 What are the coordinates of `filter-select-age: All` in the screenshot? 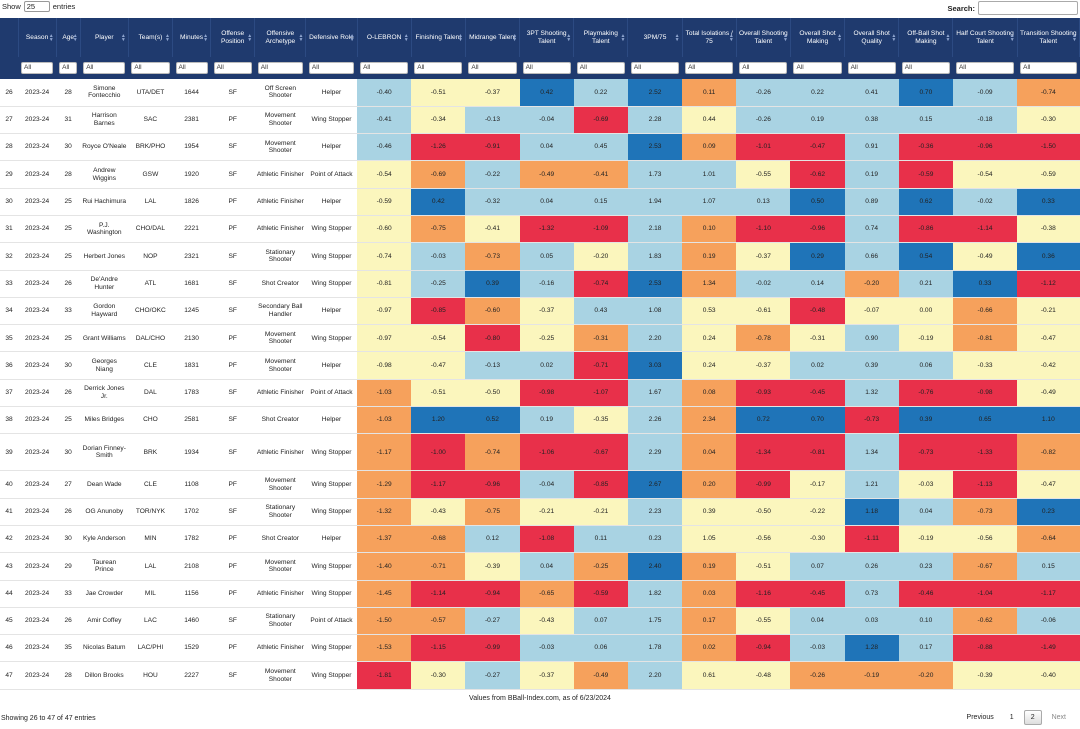 It's located at (68, 68).